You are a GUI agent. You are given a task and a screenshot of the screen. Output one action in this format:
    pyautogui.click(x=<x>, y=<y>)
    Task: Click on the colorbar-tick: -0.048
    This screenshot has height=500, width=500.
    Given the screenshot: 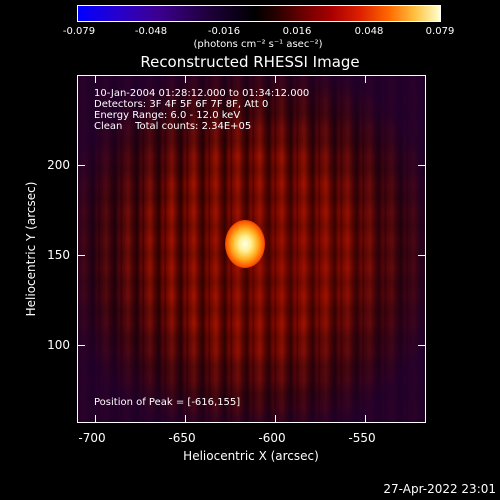 What is the action you would take?
    pyautogui.click(x=151, y=31)
    